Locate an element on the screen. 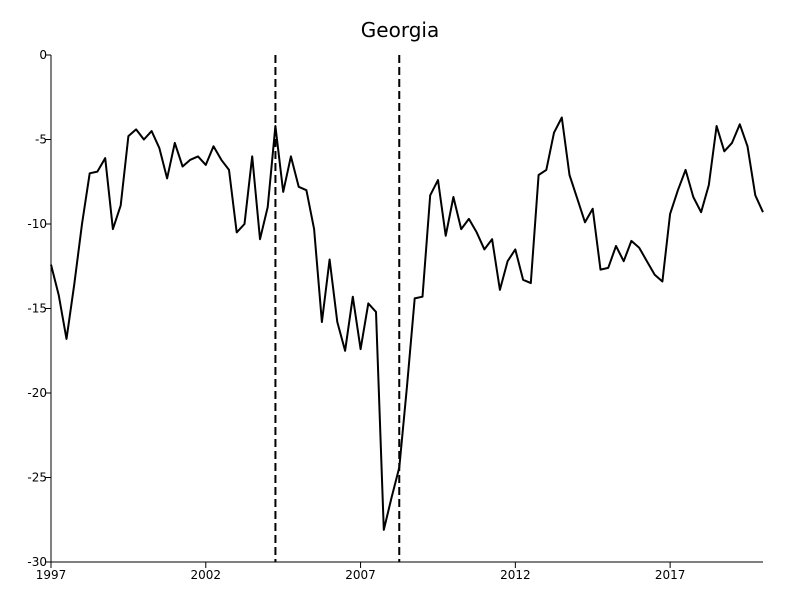 The height and width of the screenshot is (600, 800). x-axis-ticks: 1997 2002 2007 2012 2017 is located at coordinates (361, 572).